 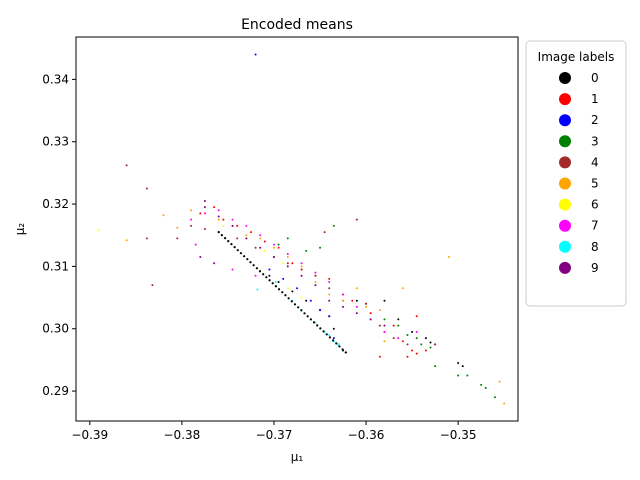 What do you see at coordinates (595, 247) in the screenshot?
I see `legend-label: 8` at bounding box center [595, 247].